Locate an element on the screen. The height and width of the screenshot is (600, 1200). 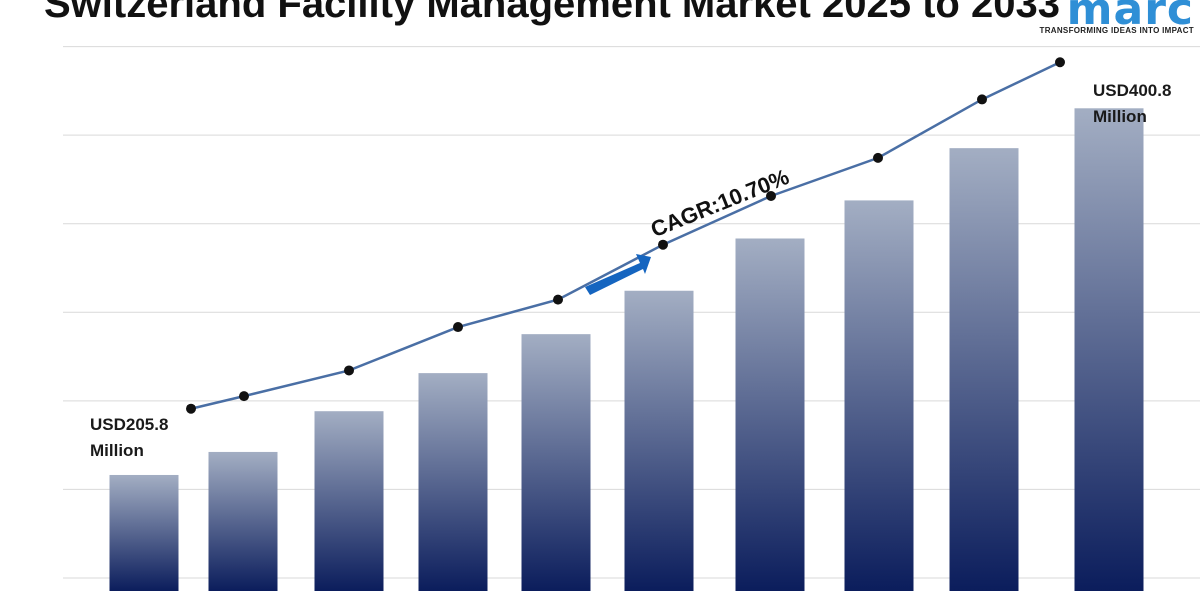
trend-point-2028 is located at coordinates (458, 327).